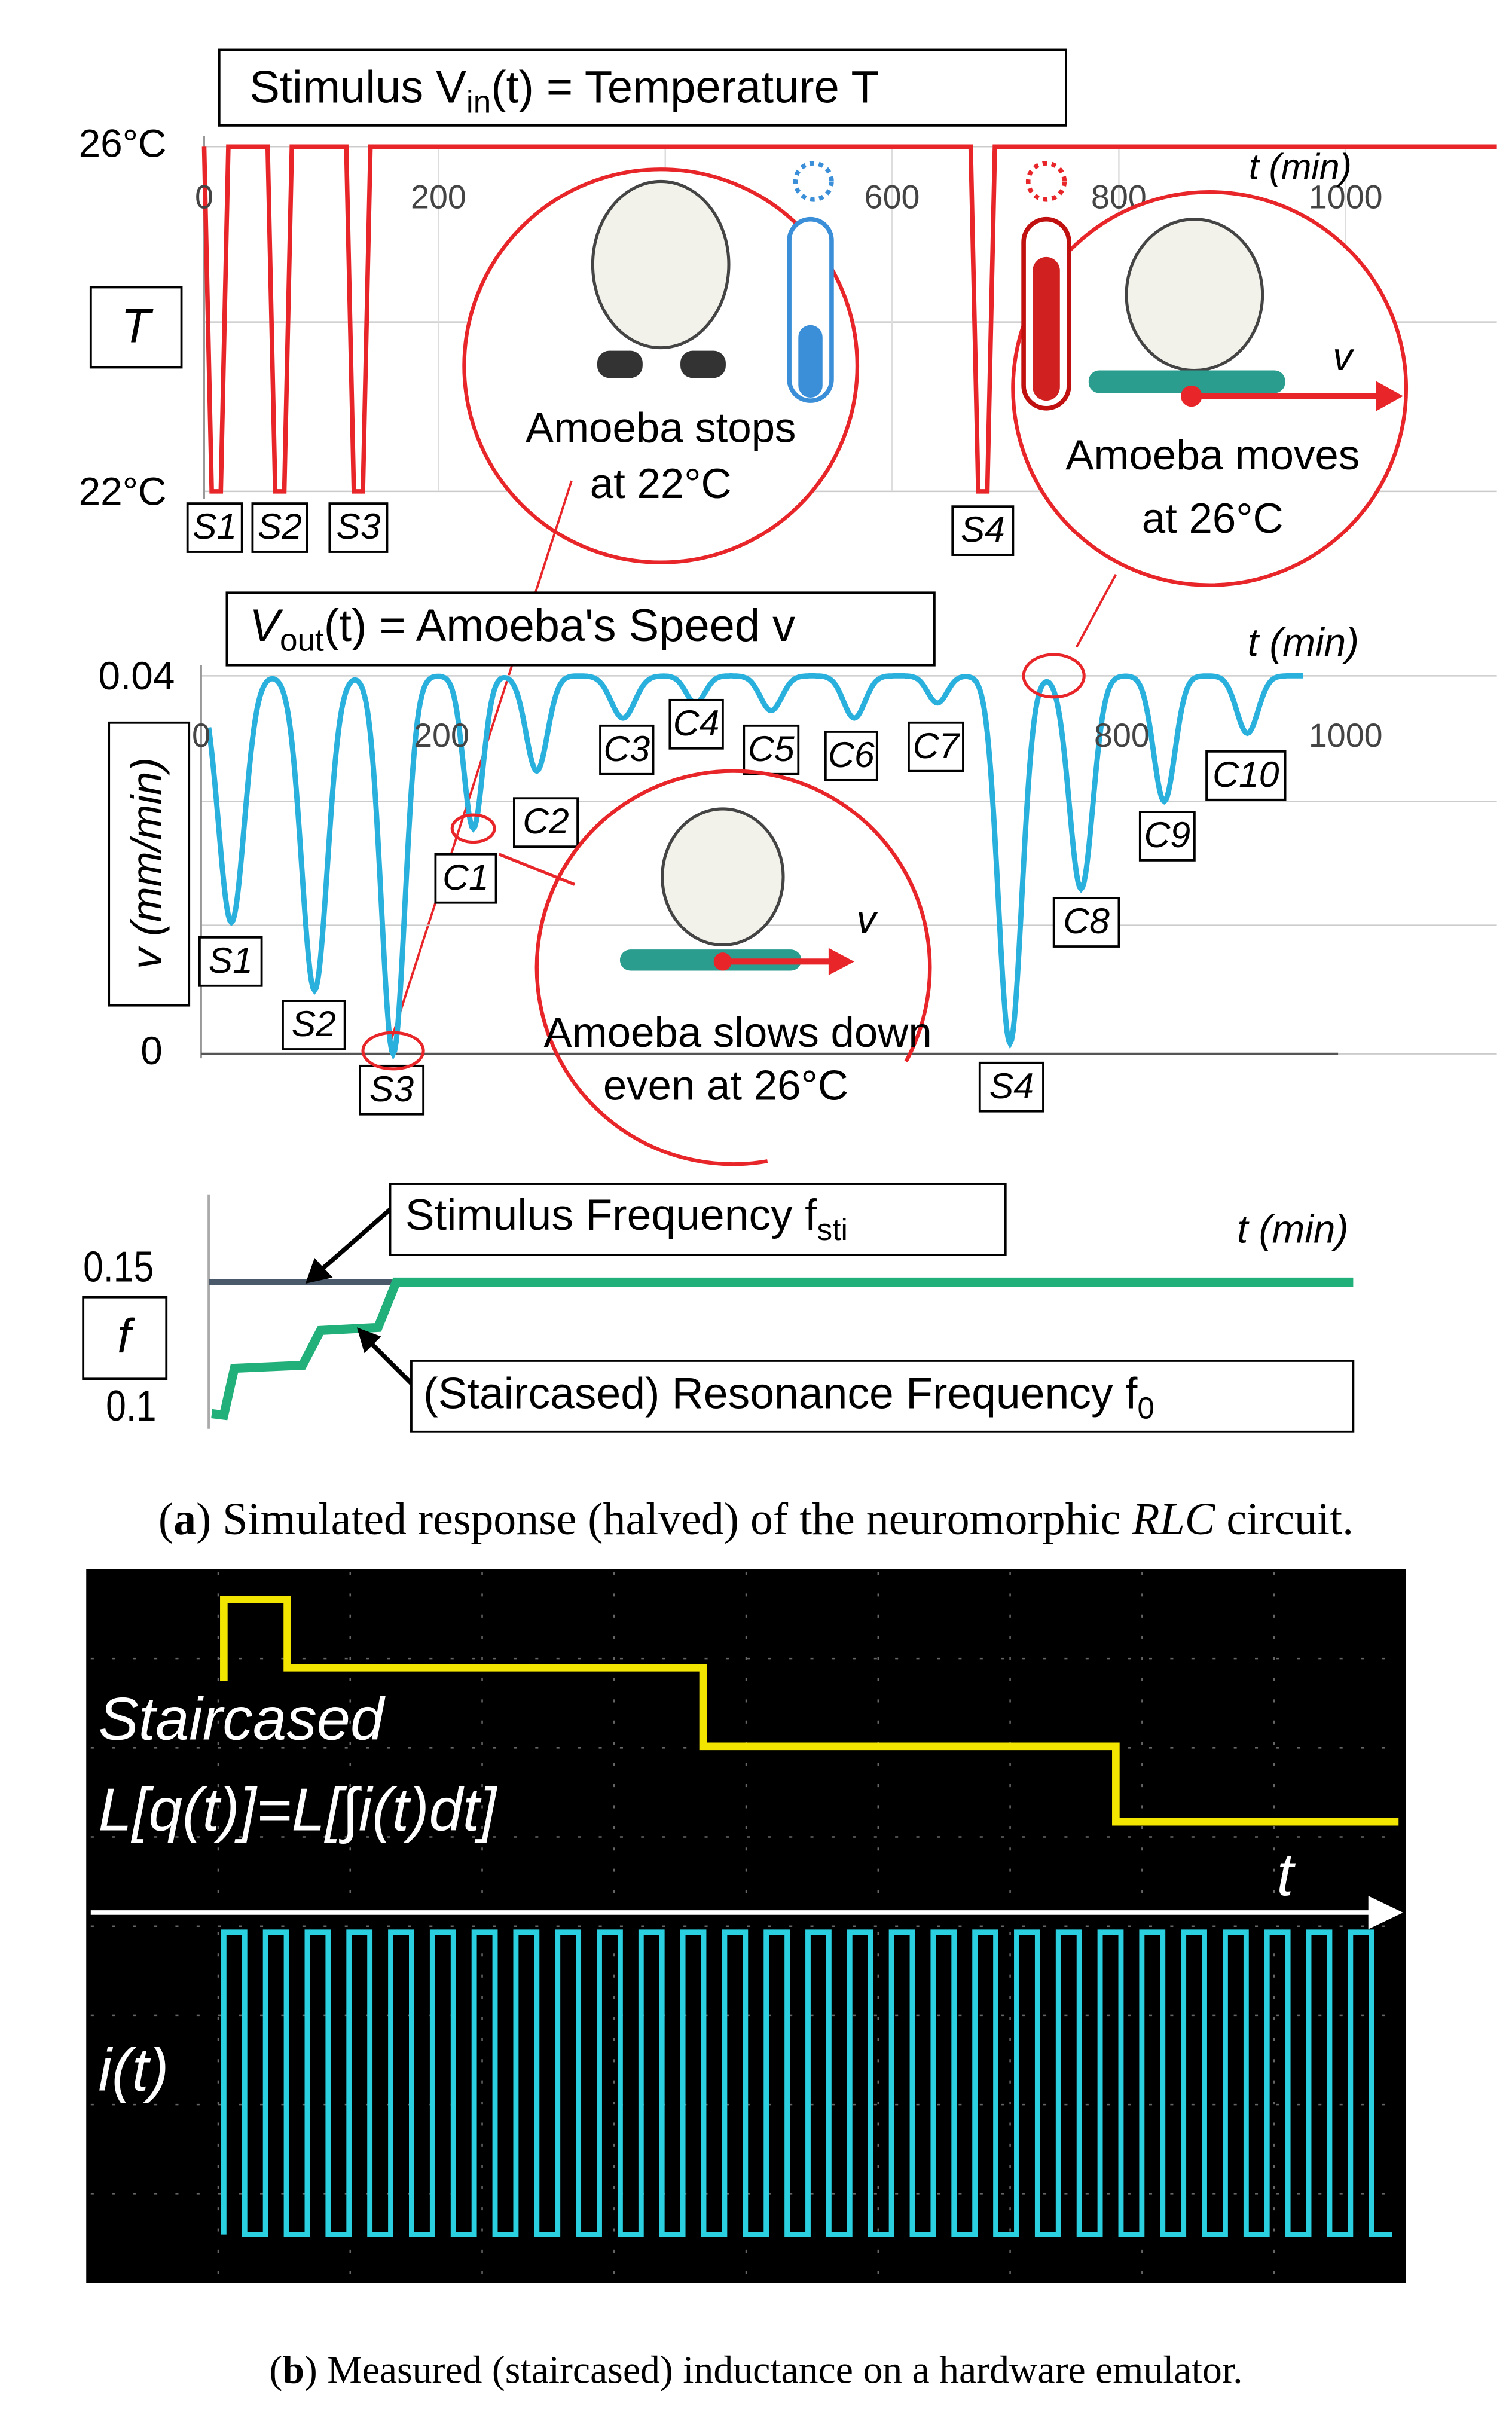 The image size is (1512, 2413). I want to click on dip-label: S4, so click(983, 529).